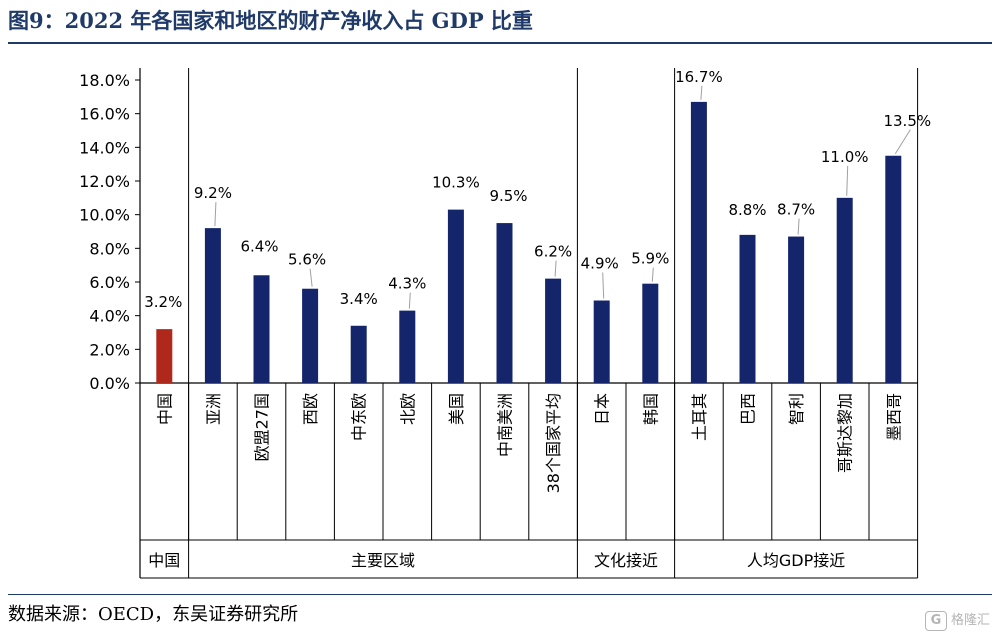  Describe the element at coordinates (109, 316) in the screenshot. I see `y-tick-label: 4.0%` at that location.